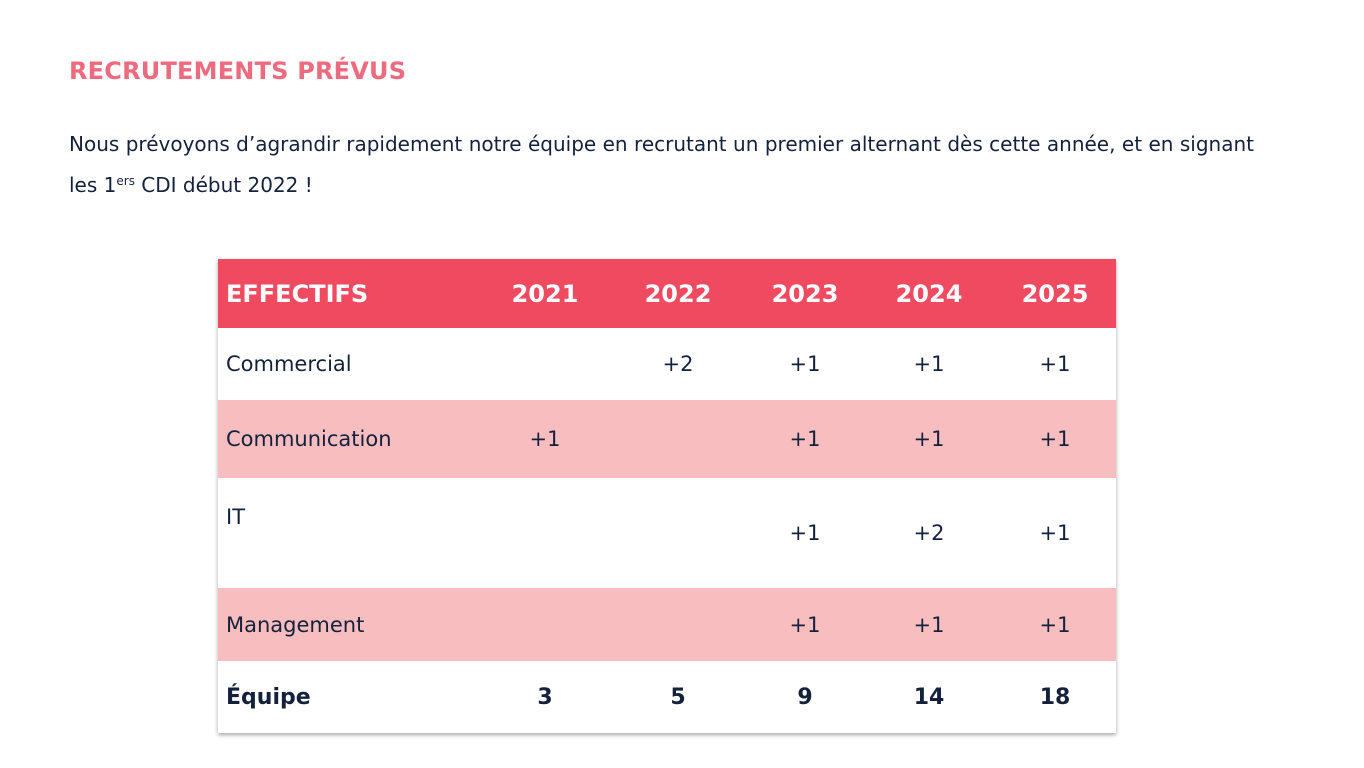 This screenshot has height=768, width=1364. What do you see at coordinates (349, 697) in the screenshot?
I see `row-label-equipe: Équipe` at bounding box center [349, 697].